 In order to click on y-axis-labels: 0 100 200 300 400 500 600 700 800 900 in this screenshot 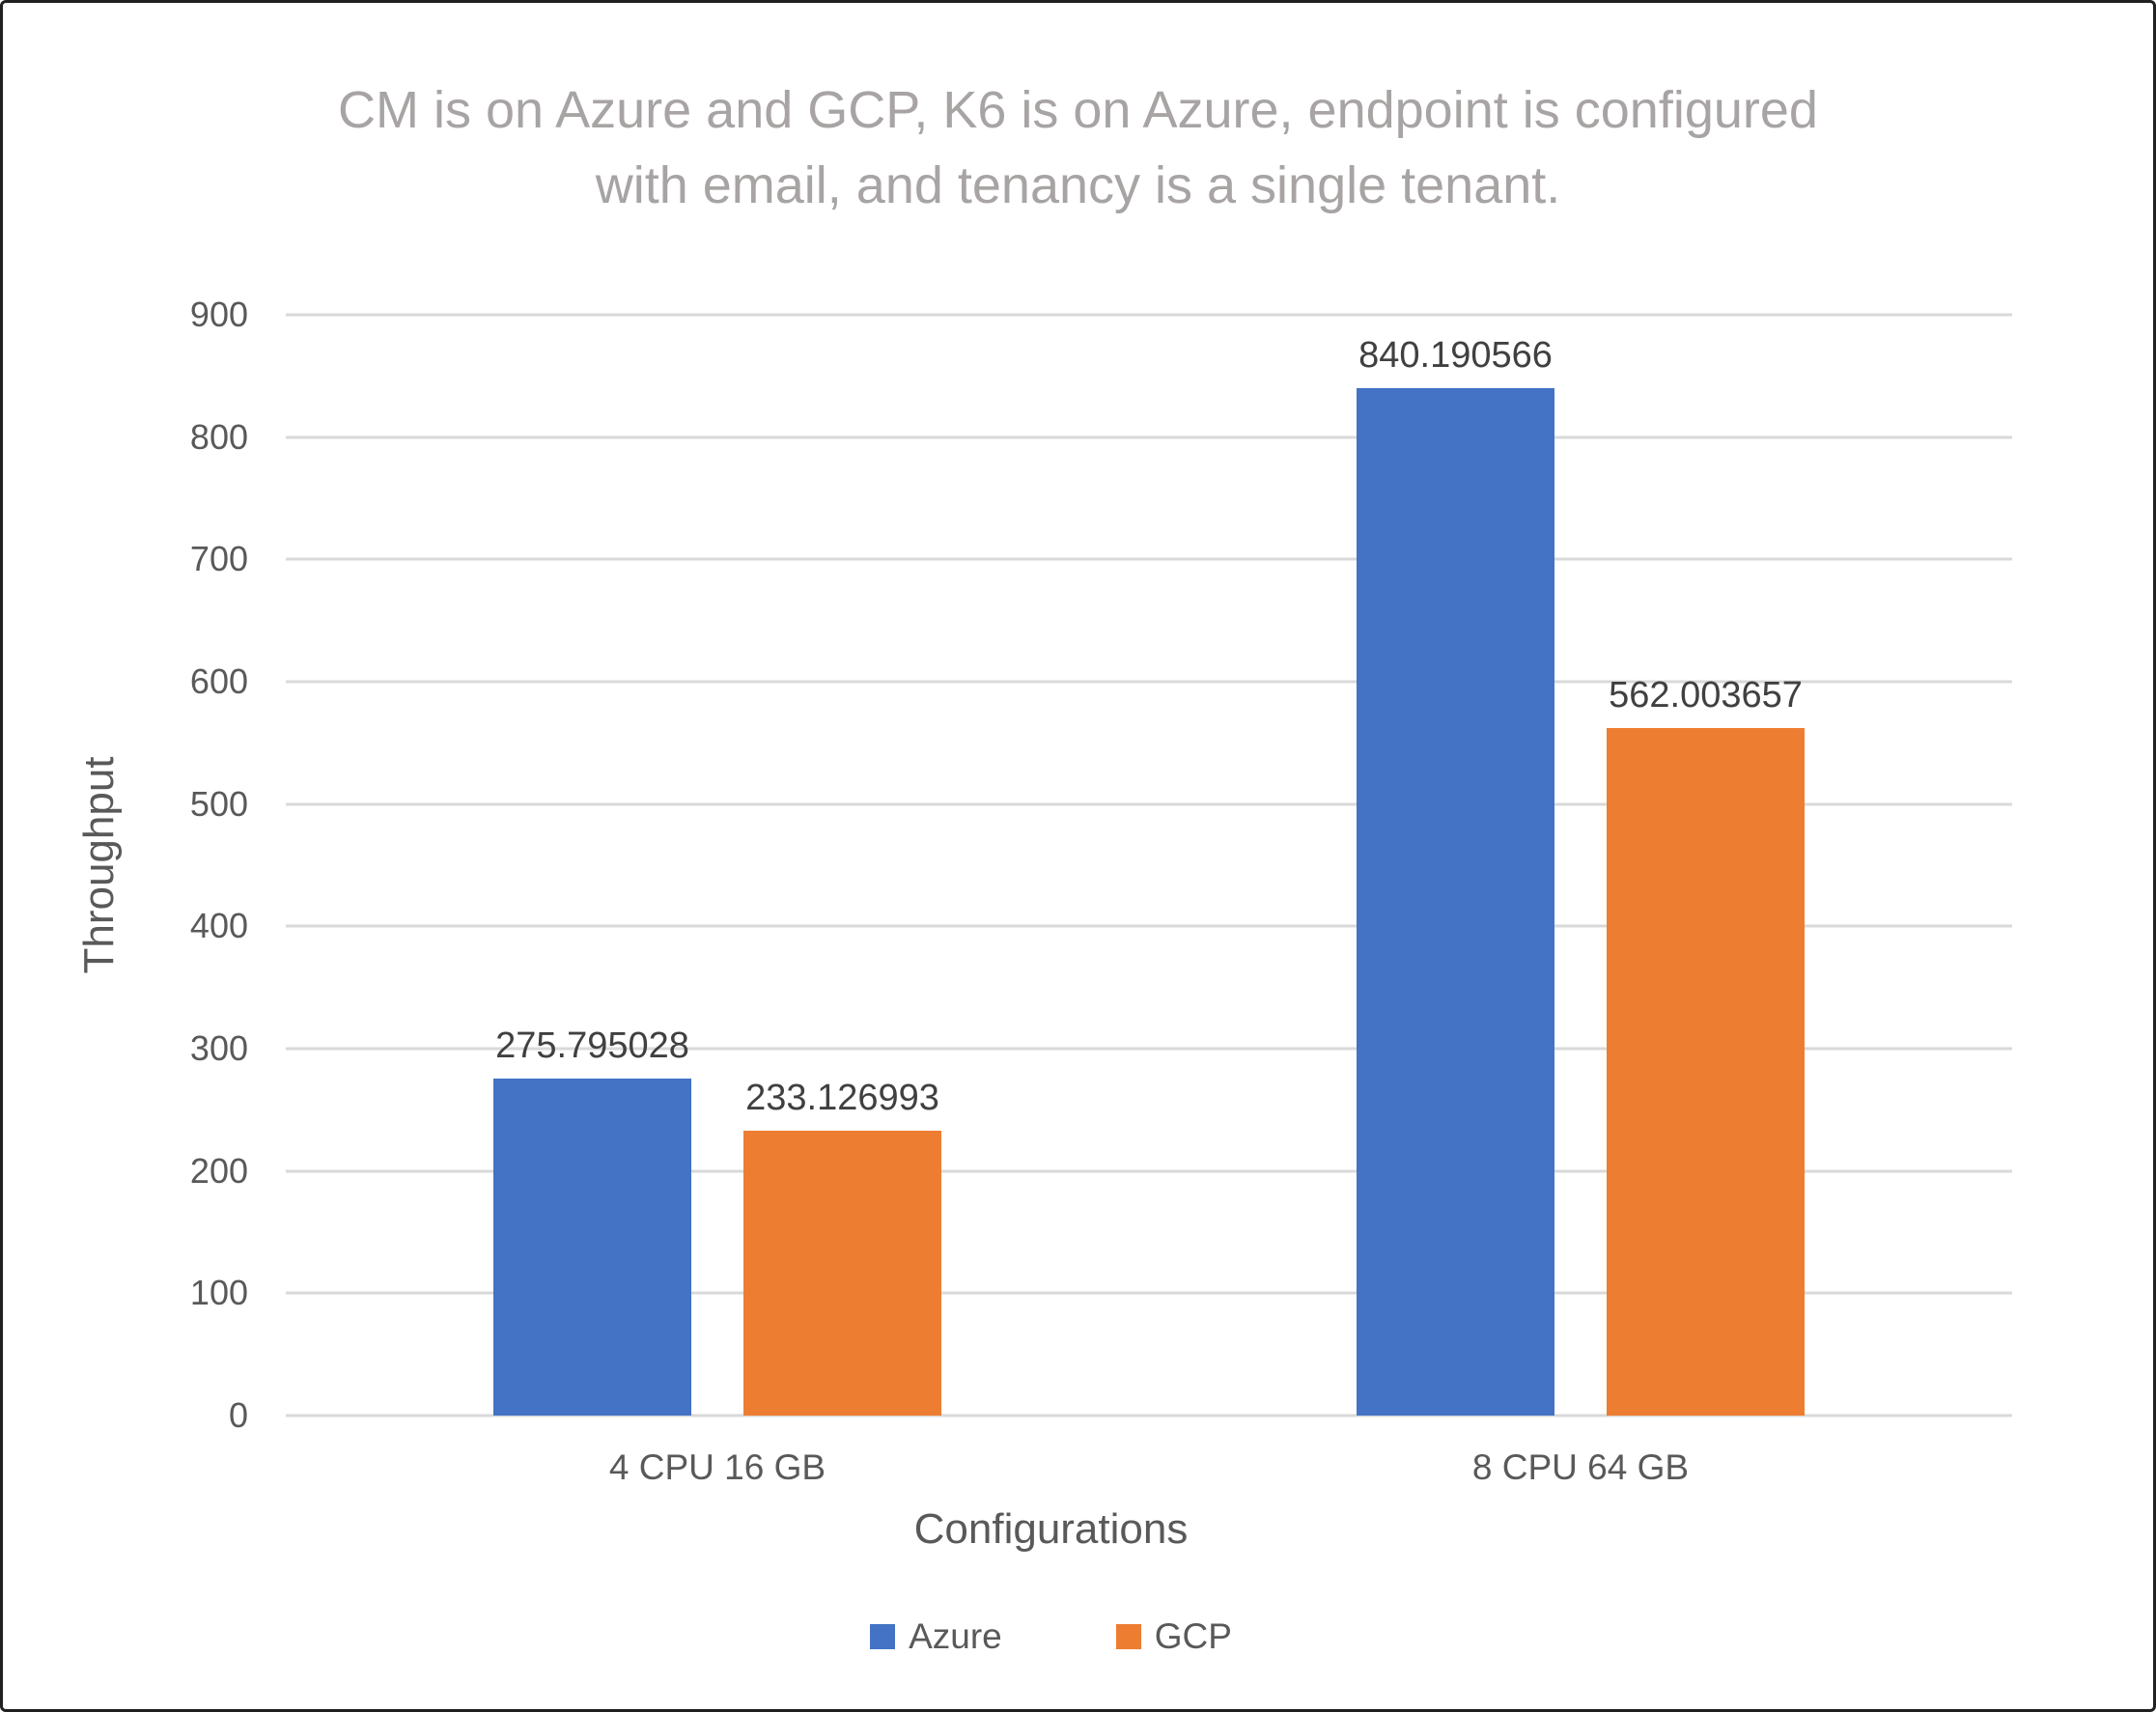, I will do `click(126, 865)`.